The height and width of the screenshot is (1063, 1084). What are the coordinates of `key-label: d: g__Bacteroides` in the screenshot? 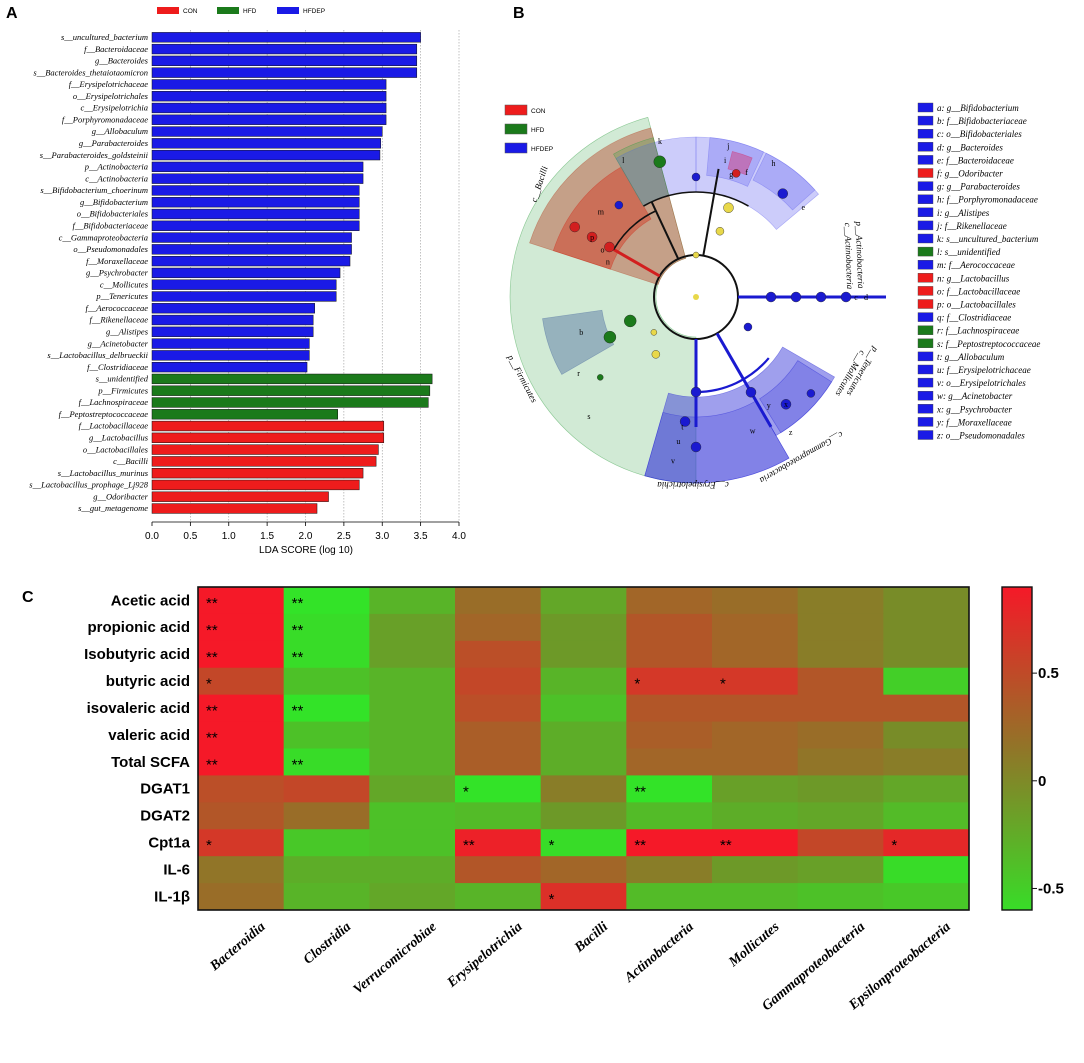 It's located at (970, 147).